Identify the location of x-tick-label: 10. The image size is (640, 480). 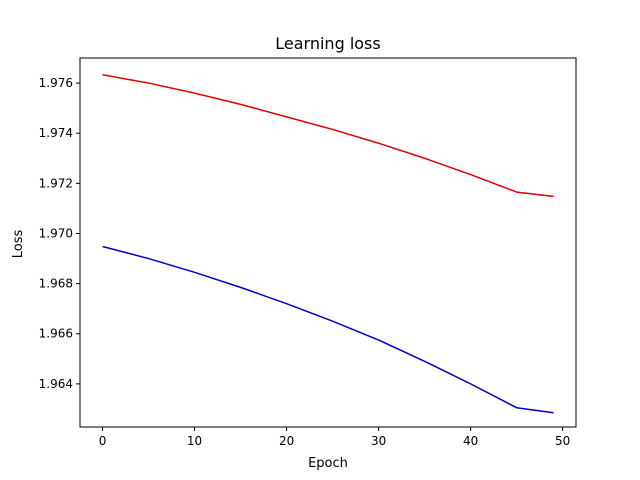
(194, 441).